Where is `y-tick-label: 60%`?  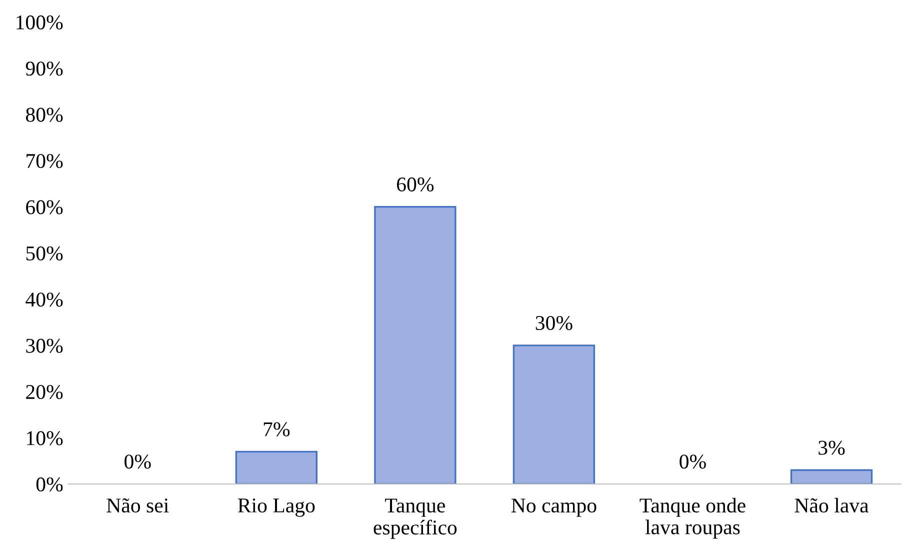
y-tick-label: 60% is located at coordinates (44, 207).